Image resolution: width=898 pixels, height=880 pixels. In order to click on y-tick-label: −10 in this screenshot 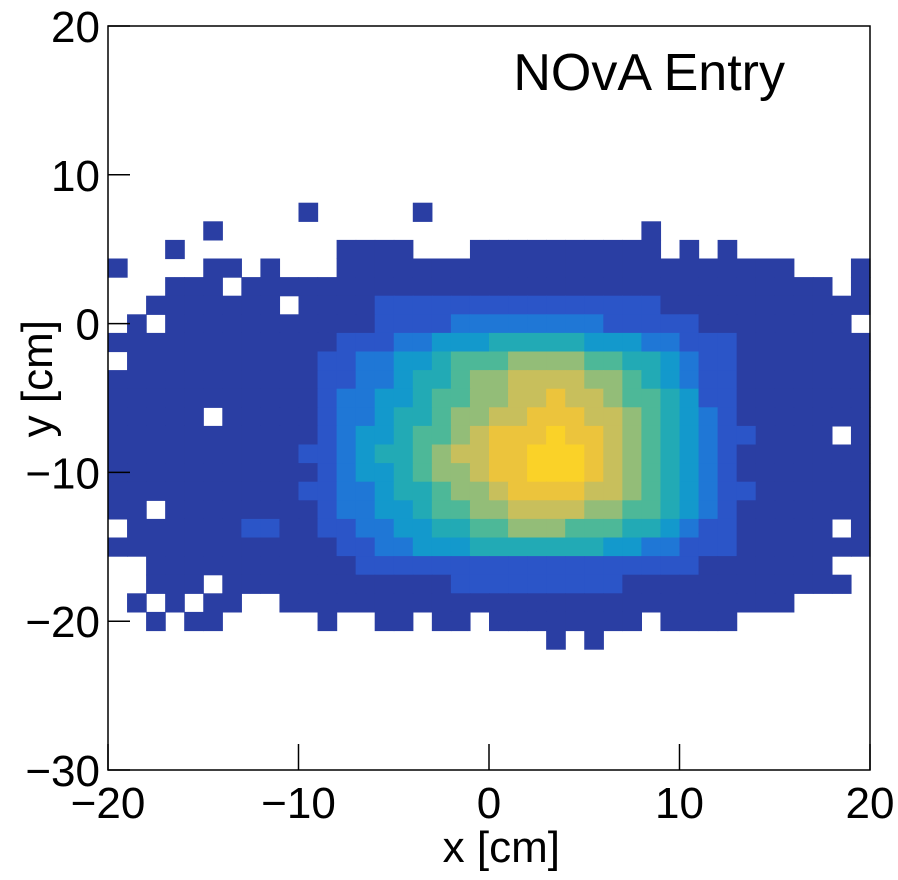, I will do `click(62, 473)`.